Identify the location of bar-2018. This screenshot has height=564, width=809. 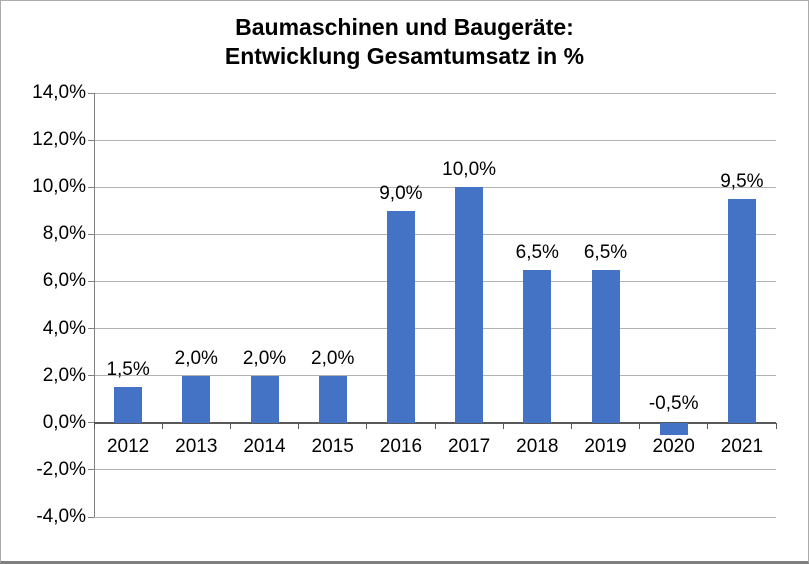
(537, 346).